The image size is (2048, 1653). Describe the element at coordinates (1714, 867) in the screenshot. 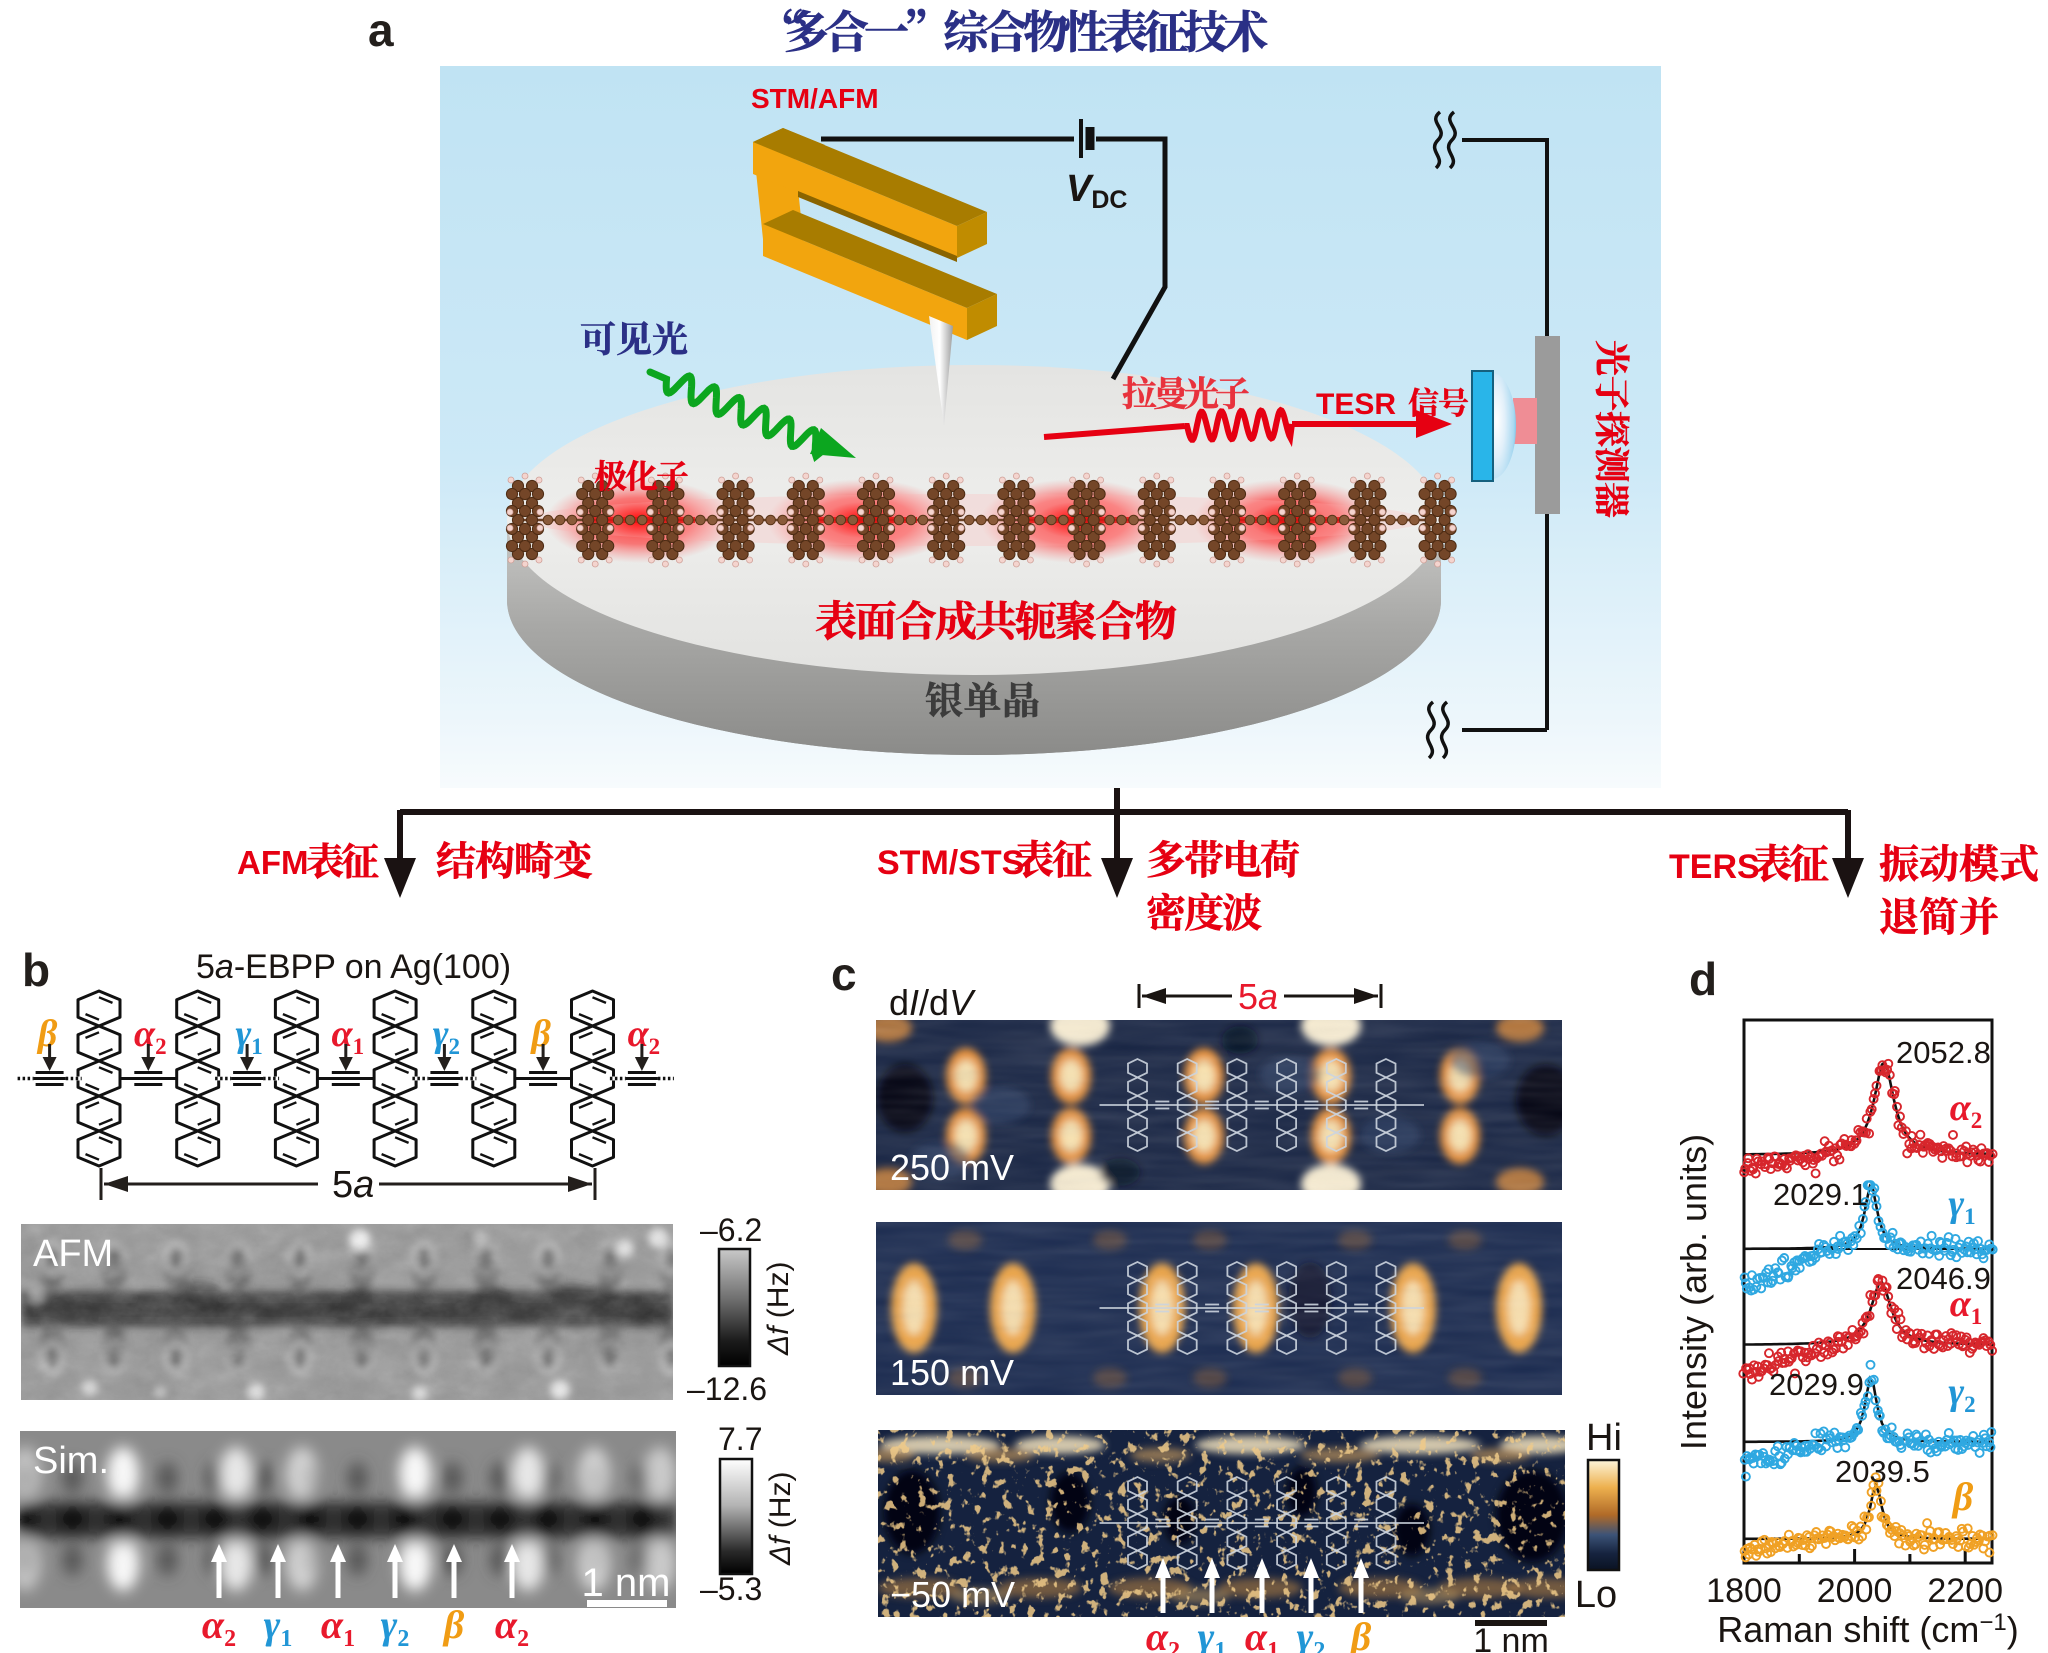

I see `svg-text: TERS` at that location.